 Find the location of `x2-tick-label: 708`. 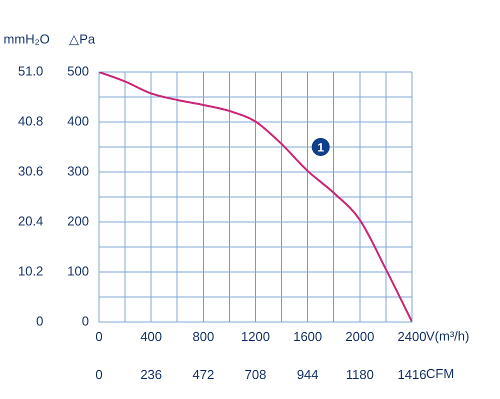

x2-tick-label: 708 is located at coordinates (255, 374).